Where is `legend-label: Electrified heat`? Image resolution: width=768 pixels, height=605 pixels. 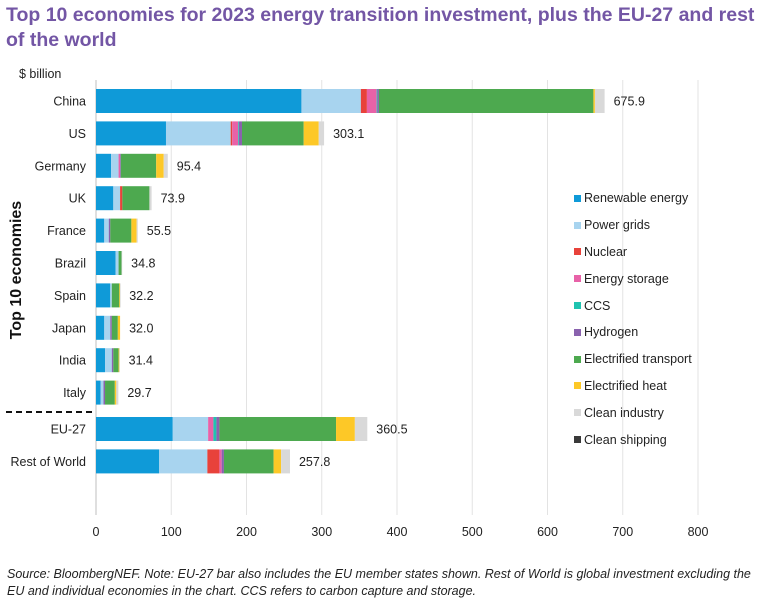 legend-label: Electrified heat is located at coordinates (625, 385).